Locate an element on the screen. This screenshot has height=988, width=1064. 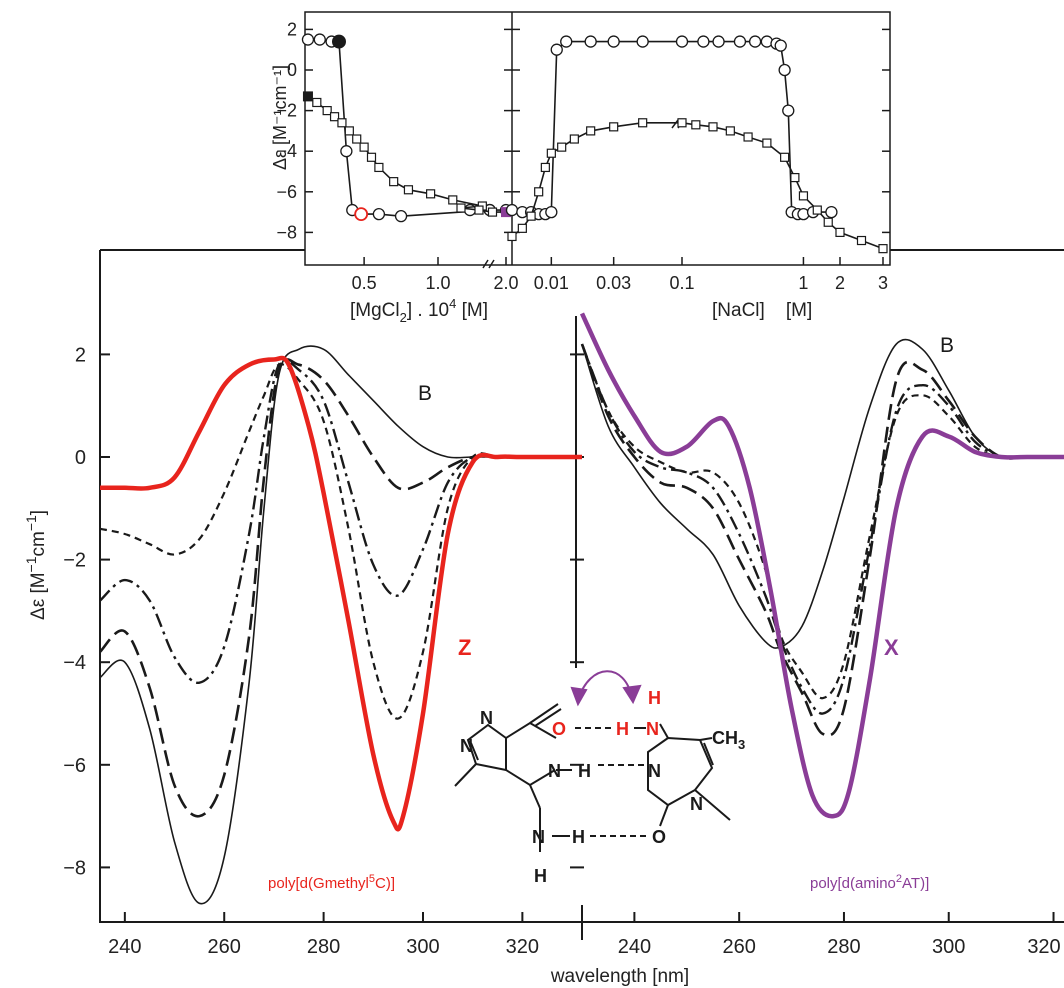
inset-na-tick-label: 0.1 is located at coordinates (681, 283).